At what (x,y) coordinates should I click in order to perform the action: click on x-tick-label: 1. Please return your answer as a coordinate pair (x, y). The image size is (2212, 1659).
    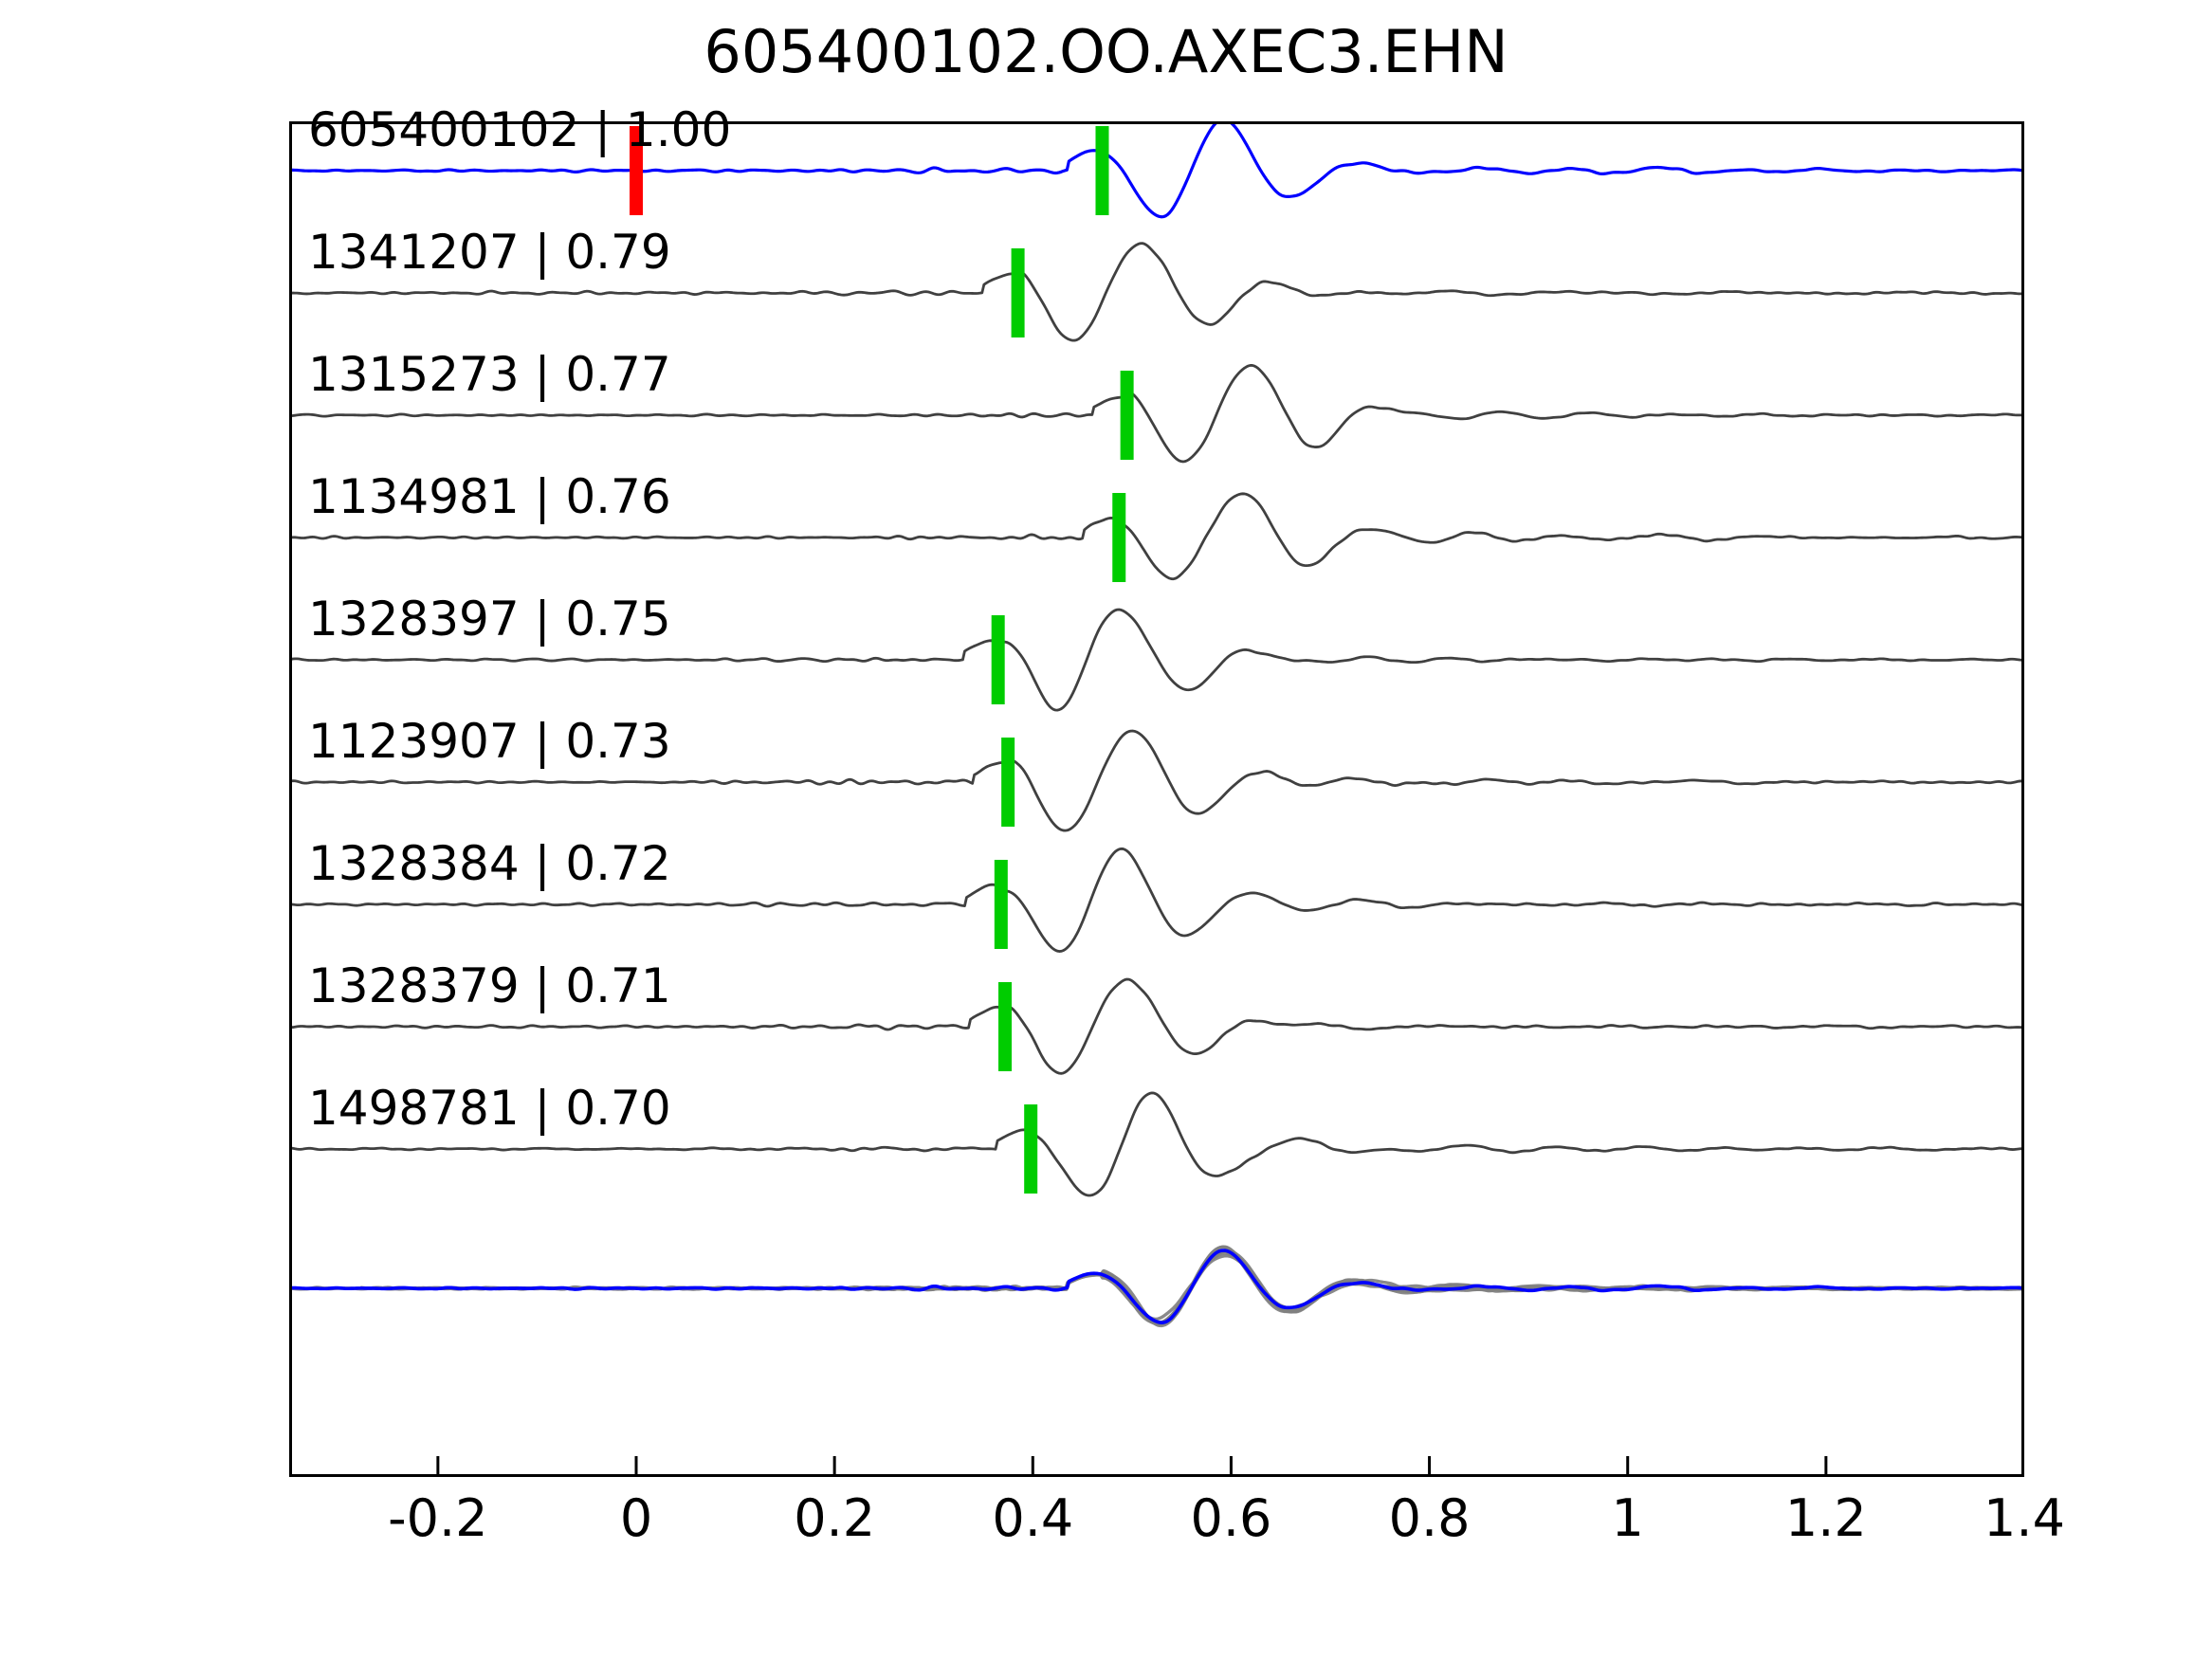
    Looking at the image, I should click on (1627, 1518).